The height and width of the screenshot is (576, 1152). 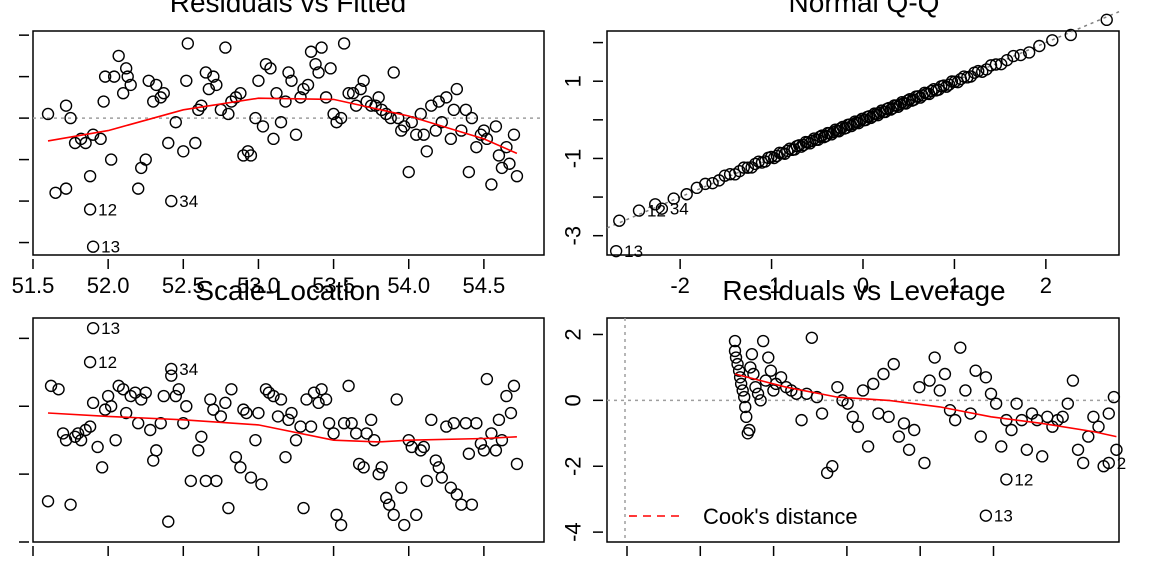 What do you see at coordinates (780, 516) in the screenshot?
I see `legend-label: Cook's distance` at bounding box center [780, 516].